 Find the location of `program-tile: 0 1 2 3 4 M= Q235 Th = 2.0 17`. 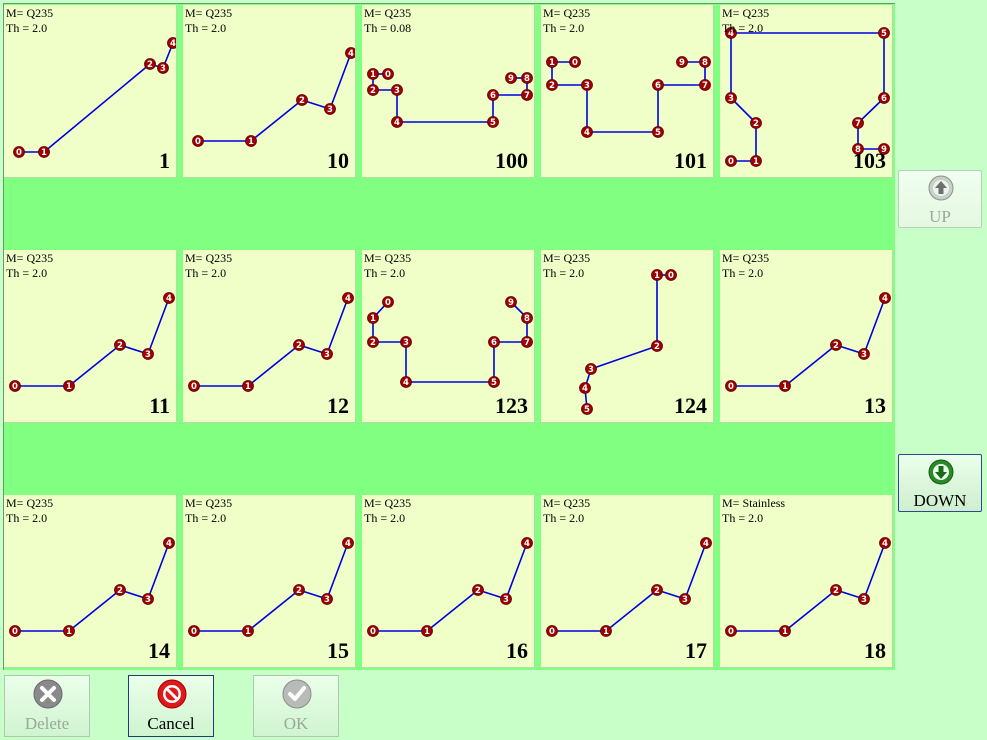

program-tile: 0 1 2 3 4 M= Q235 Th = 2.0 17 is located at coordinates (627, 581).